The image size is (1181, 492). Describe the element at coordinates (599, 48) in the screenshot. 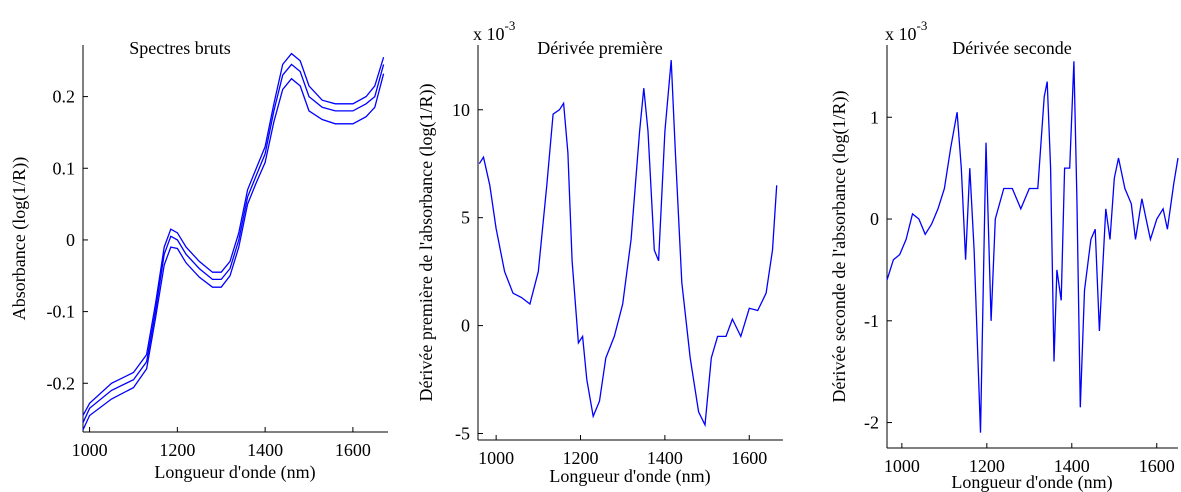

I see `chart-title: Dérivée première` at that location.